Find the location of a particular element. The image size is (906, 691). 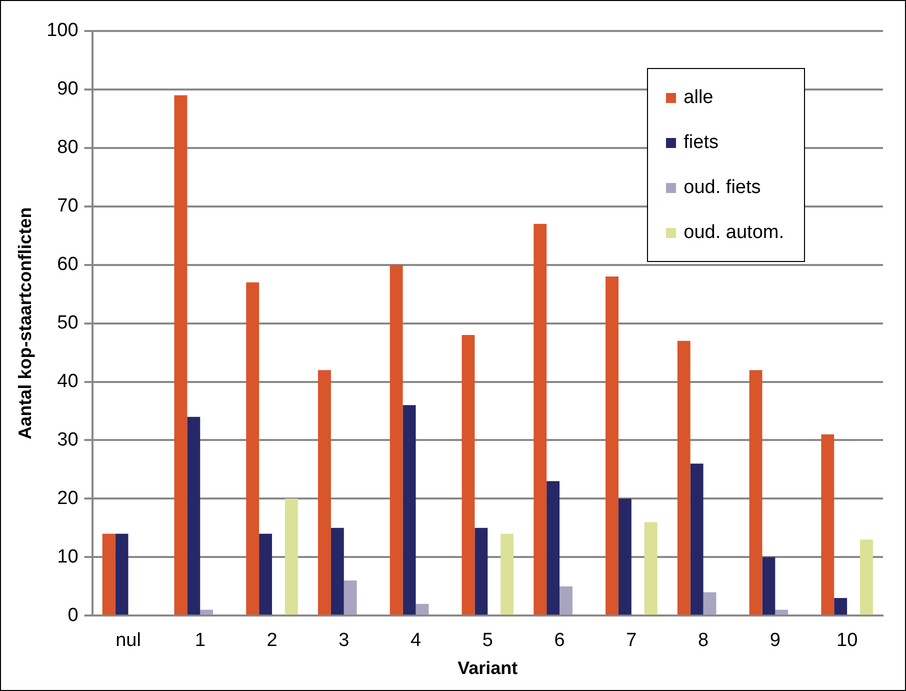

x-tick-label: 5 is located at coordinates (487, 641).